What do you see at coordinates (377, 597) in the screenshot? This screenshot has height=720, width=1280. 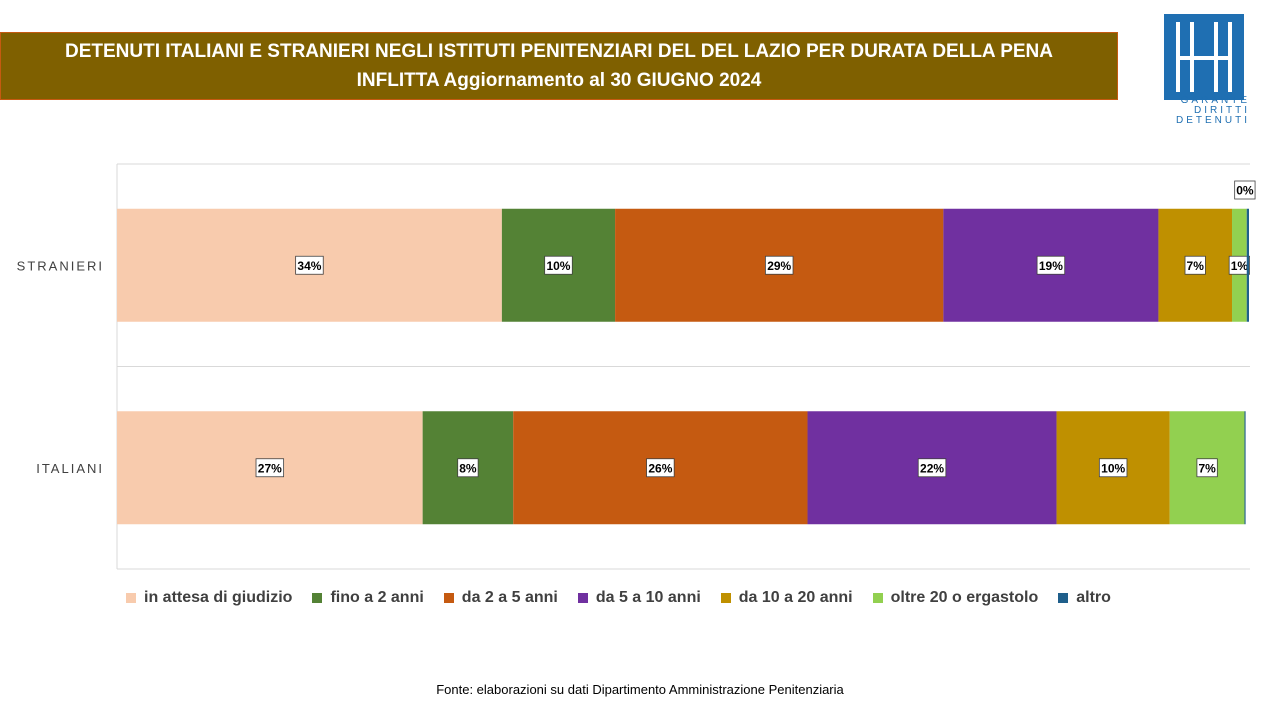 I see `legend-label: fino a 2 anni` at bounding box center [377, 597].